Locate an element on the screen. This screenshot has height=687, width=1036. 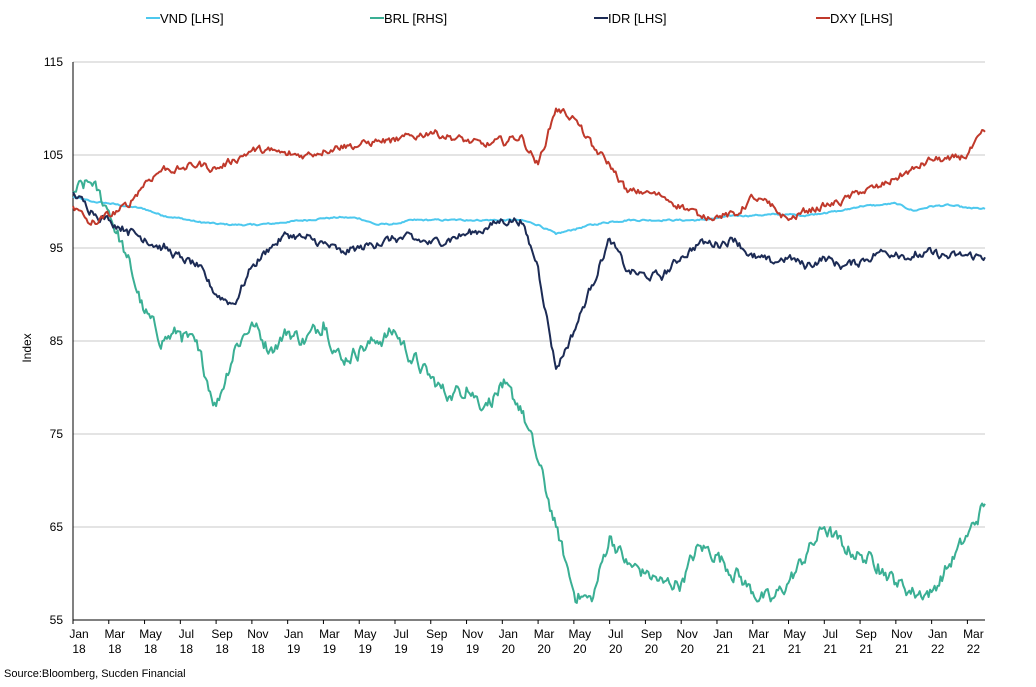
x-tick-label: May 21 is located at coordinates (794, 641).